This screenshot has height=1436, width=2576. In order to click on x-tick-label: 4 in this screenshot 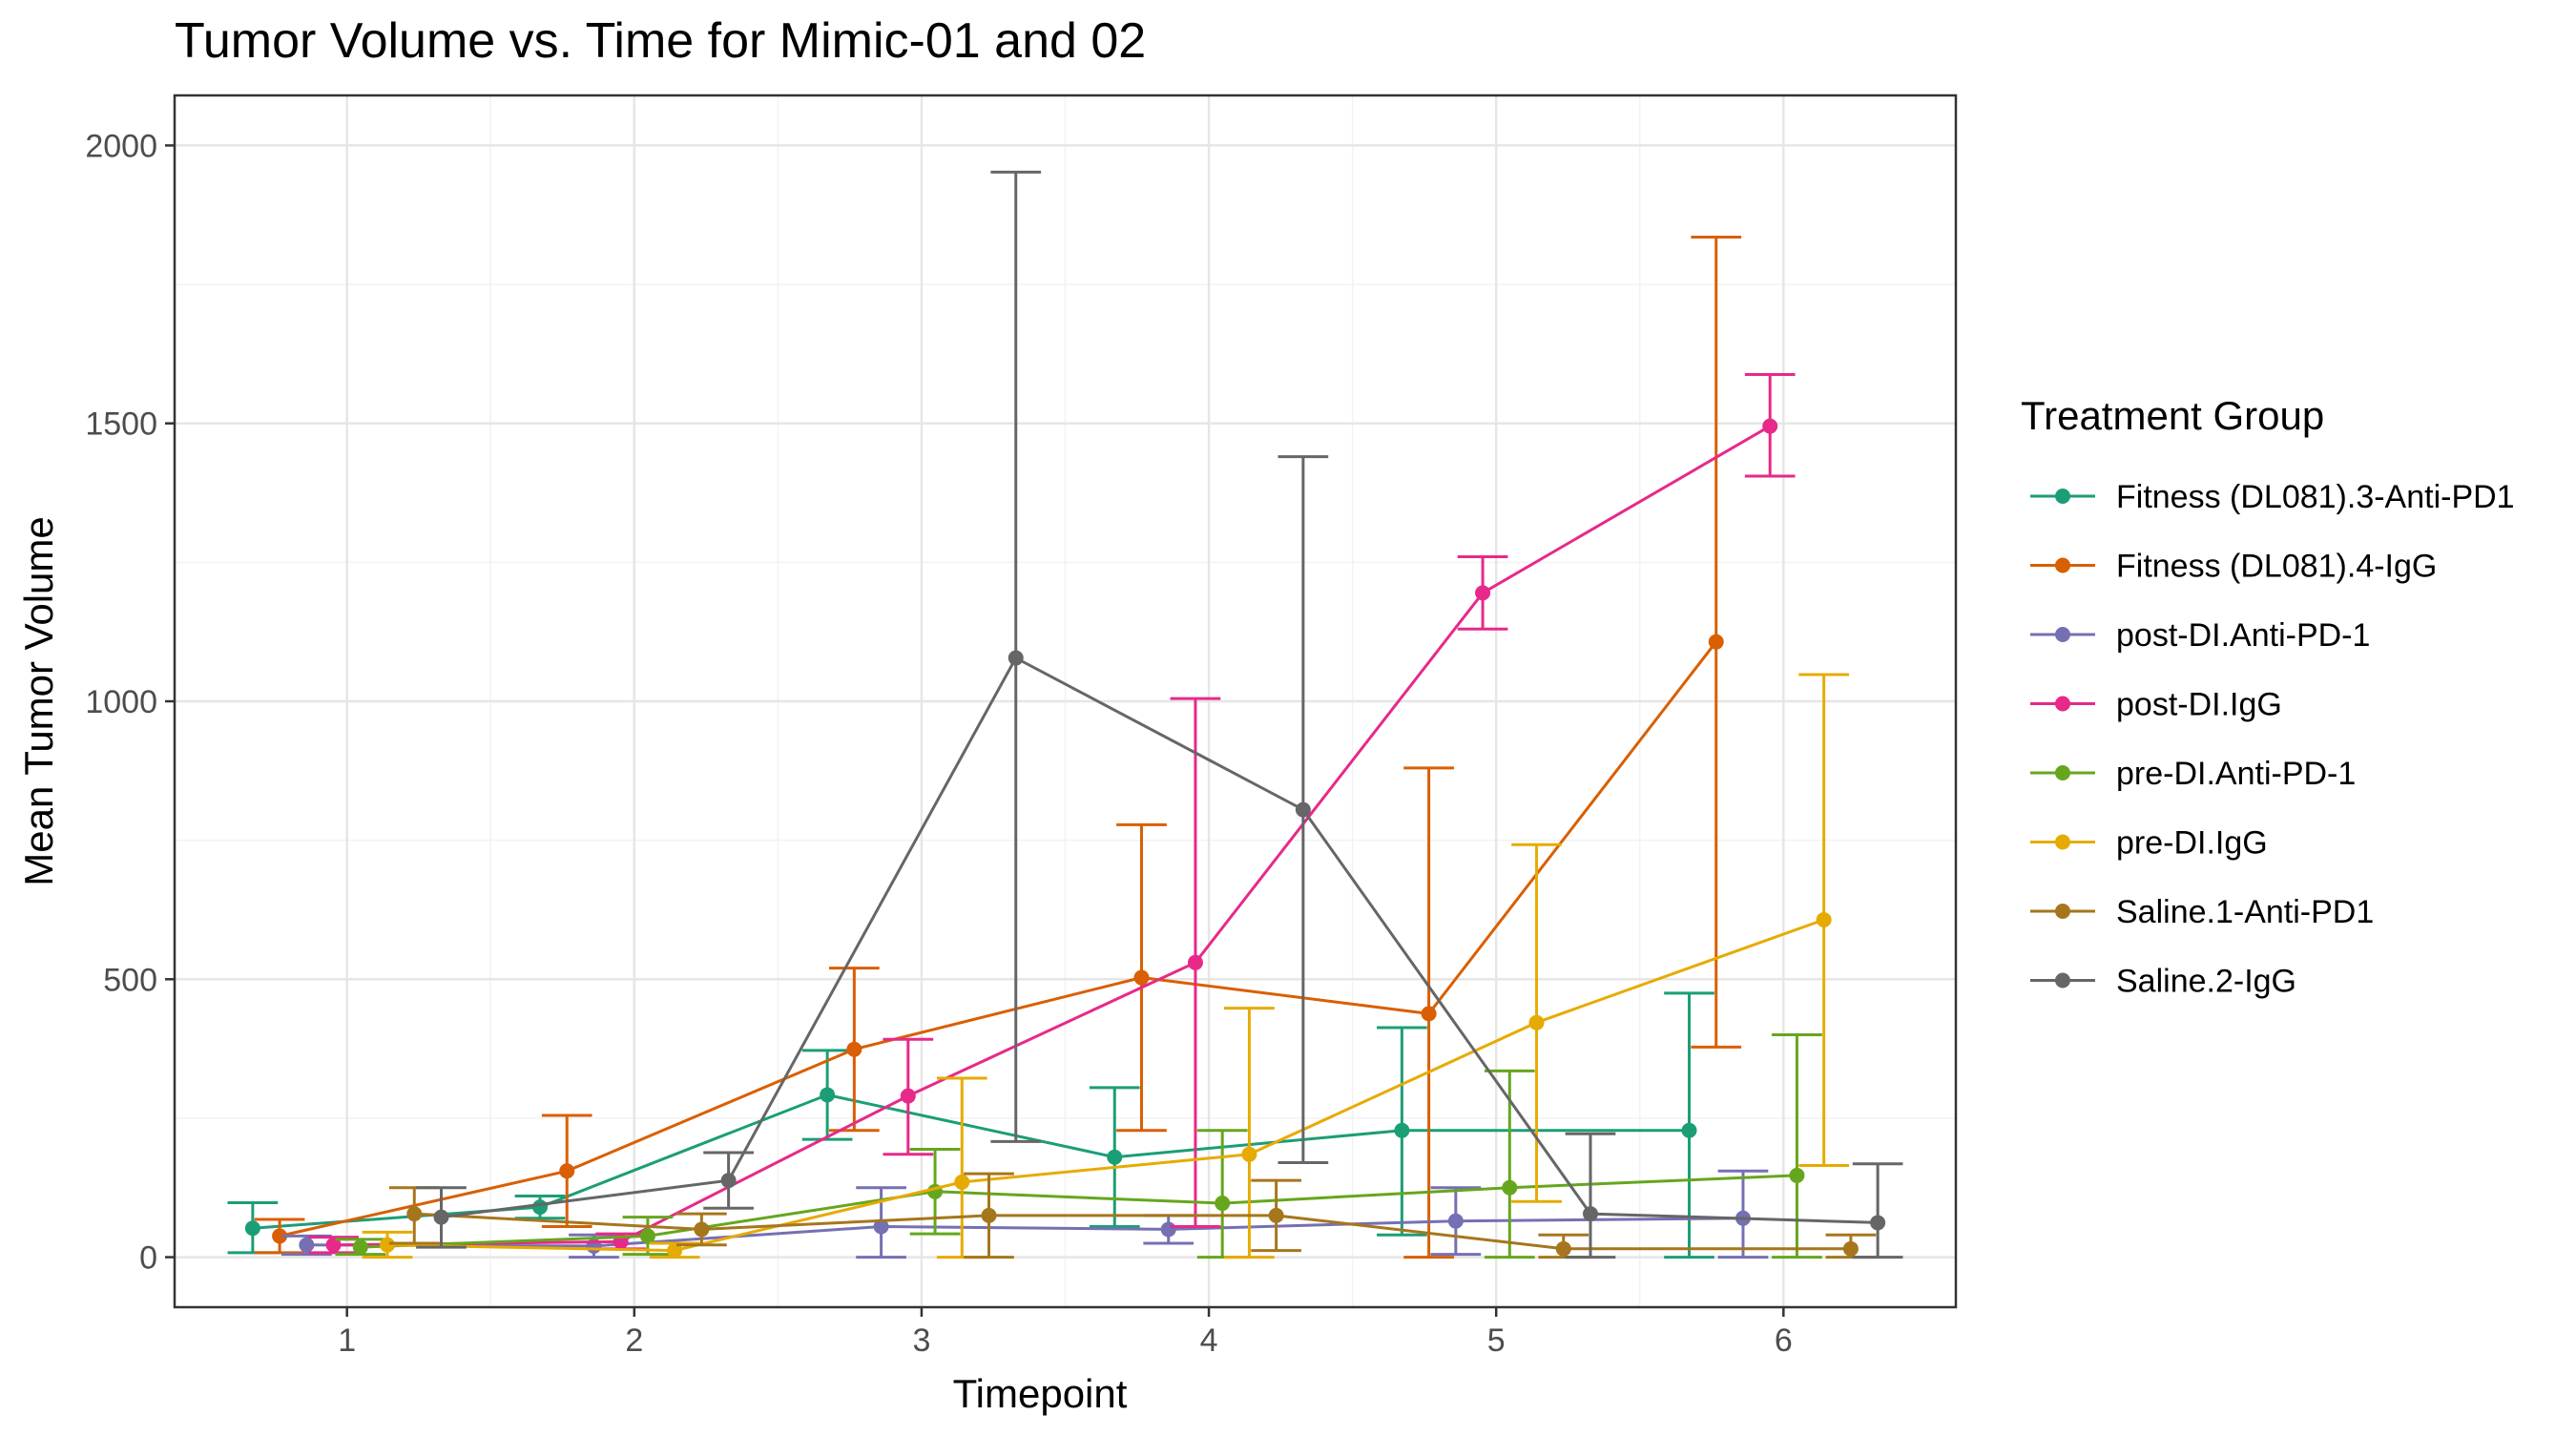, I will do `click(1209, 1340)`.